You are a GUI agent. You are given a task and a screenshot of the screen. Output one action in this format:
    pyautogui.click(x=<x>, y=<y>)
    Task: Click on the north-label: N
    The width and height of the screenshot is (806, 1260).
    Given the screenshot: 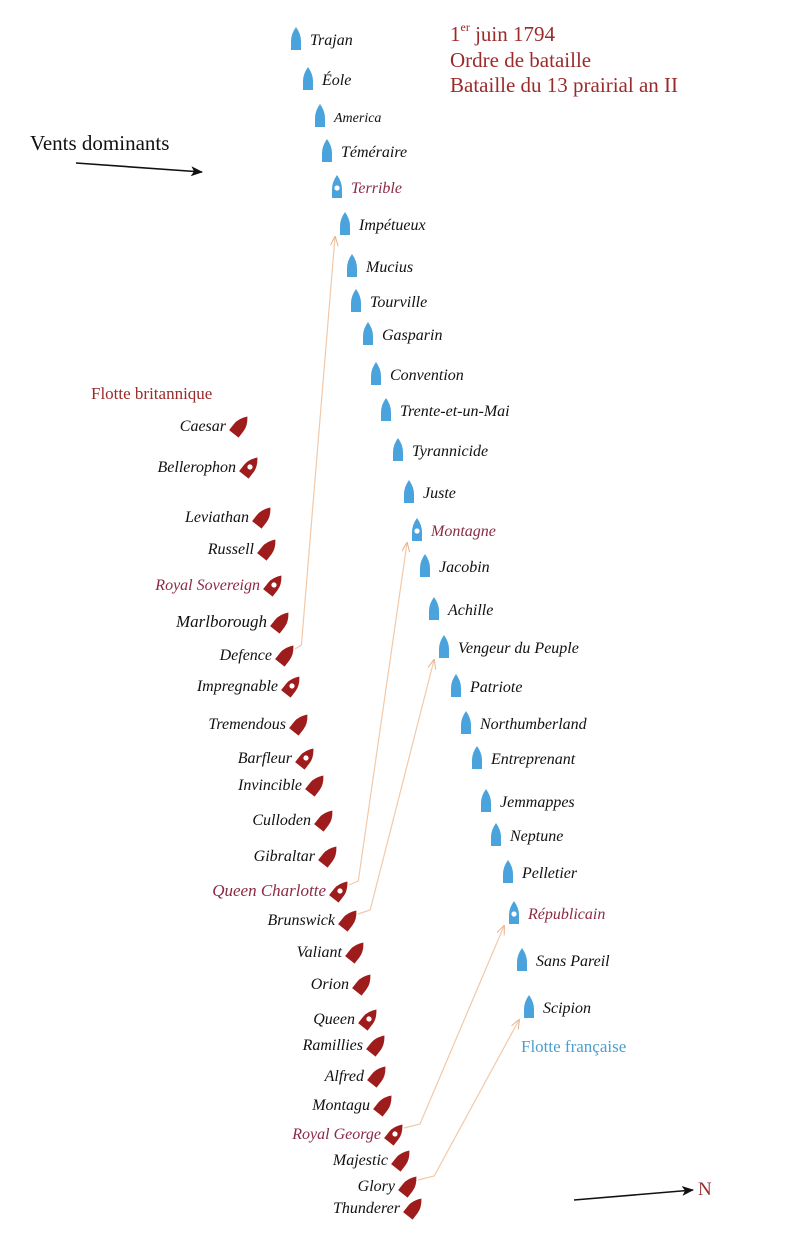 What is the action you would take?
    pyautogui.click(x=705, y=1189)
    